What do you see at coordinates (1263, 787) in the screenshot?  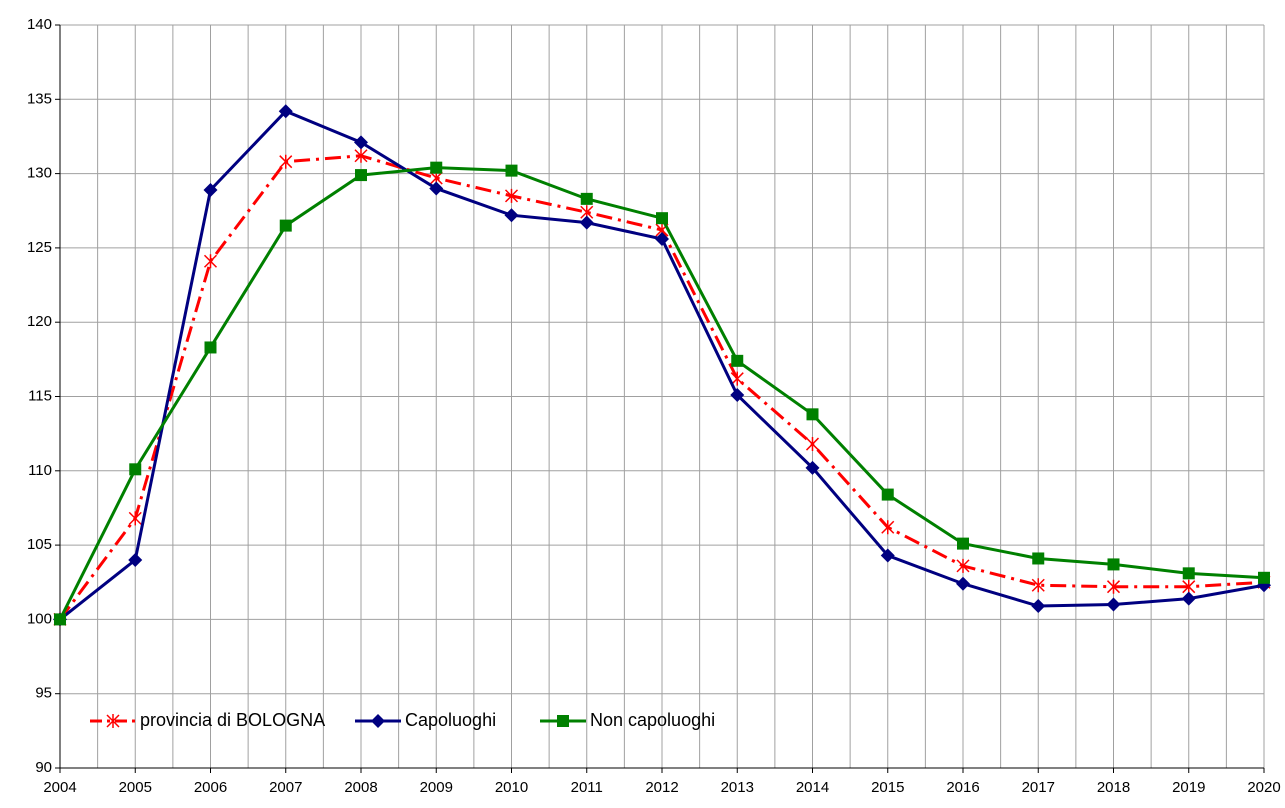 I see `x-tick-label: 2020` at bounding box center [1263, 787].